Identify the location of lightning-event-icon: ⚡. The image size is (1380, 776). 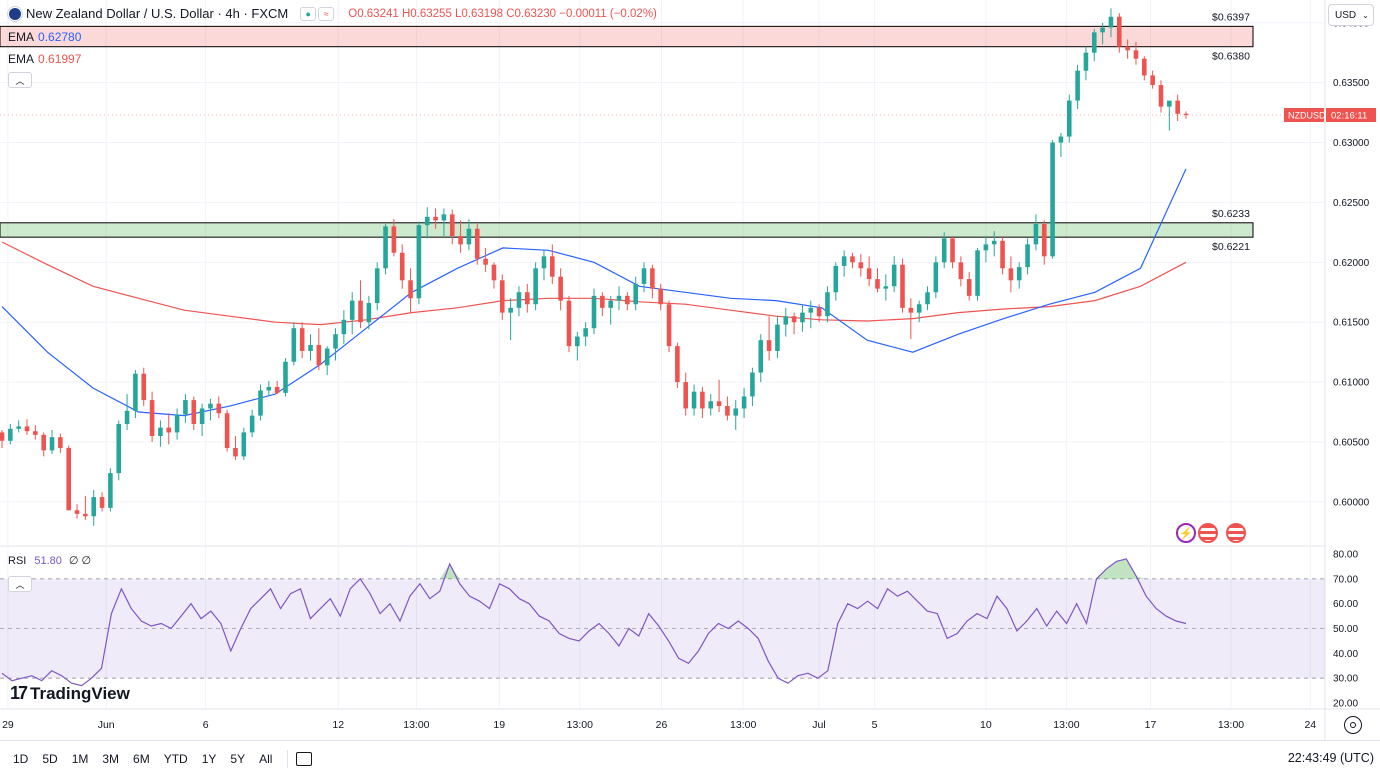
(1186, 533).